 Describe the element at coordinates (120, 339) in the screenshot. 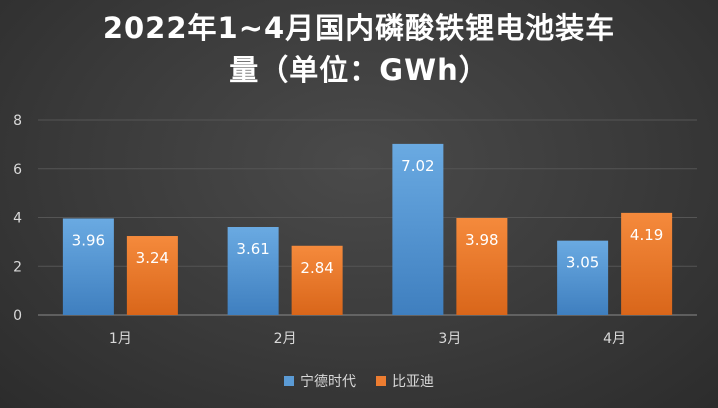

I see `x-tick-label: 1月` at that location.